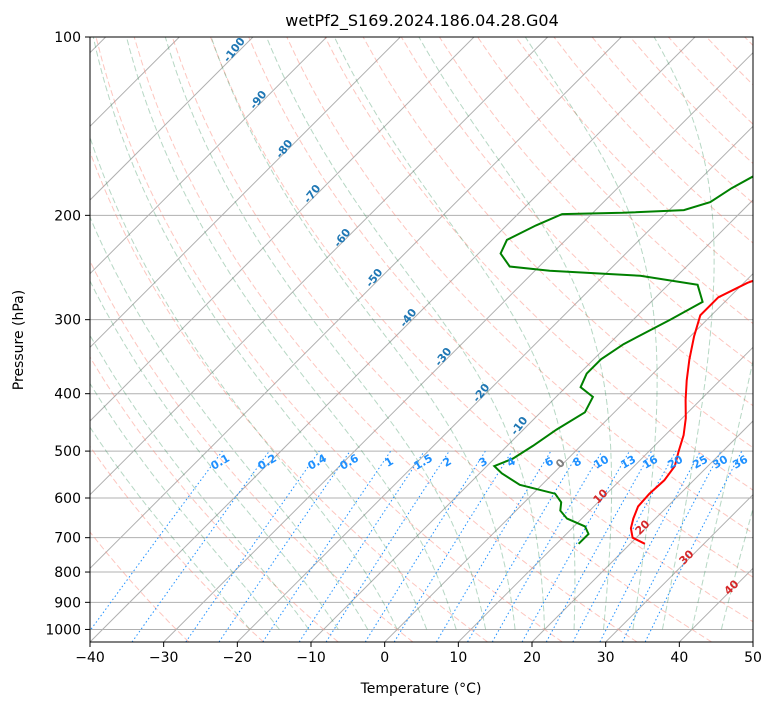 This screenshot has width=775, height=708. Describe the element at coordinates (67, 539) in the screenshot. I see `y-tick-label: 700` at that location.